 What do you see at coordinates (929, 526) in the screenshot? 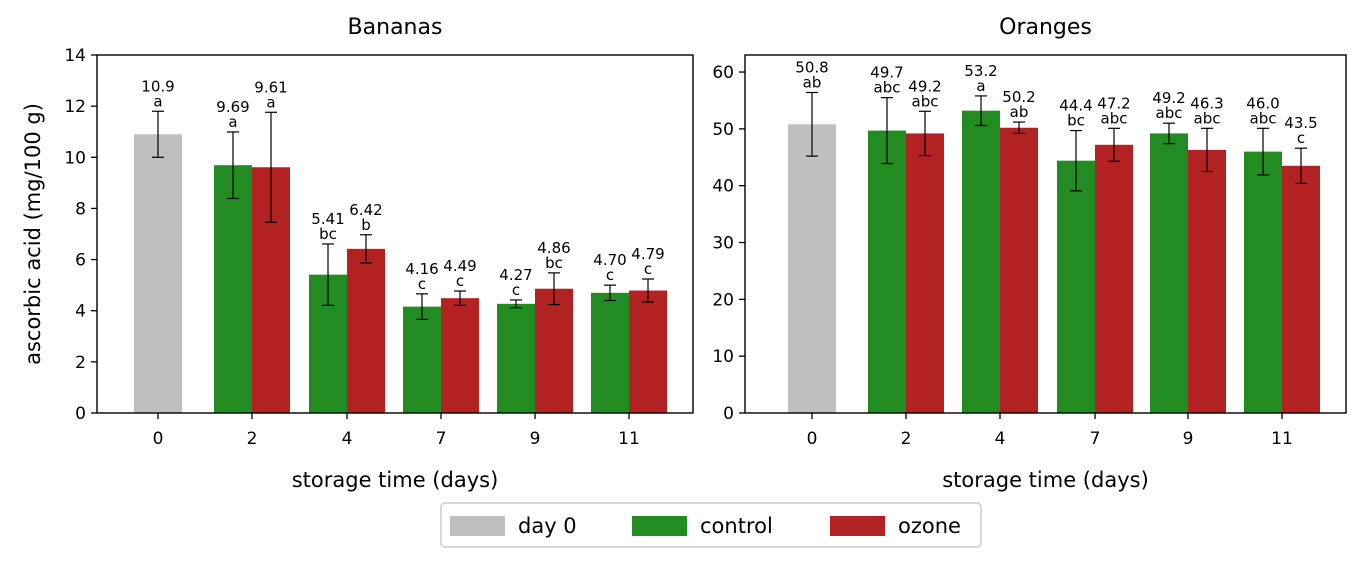
I see `legend-label: ozone` at bounding box center [929, 526].